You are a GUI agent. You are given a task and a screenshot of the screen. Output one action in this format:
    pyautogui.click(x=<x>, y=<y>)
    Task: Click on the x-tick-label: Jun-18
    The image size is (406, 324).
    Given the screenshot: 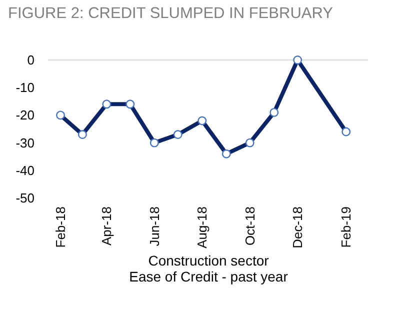 What is the action you would take?
    pyautogui.click(x=154, y=226)
    